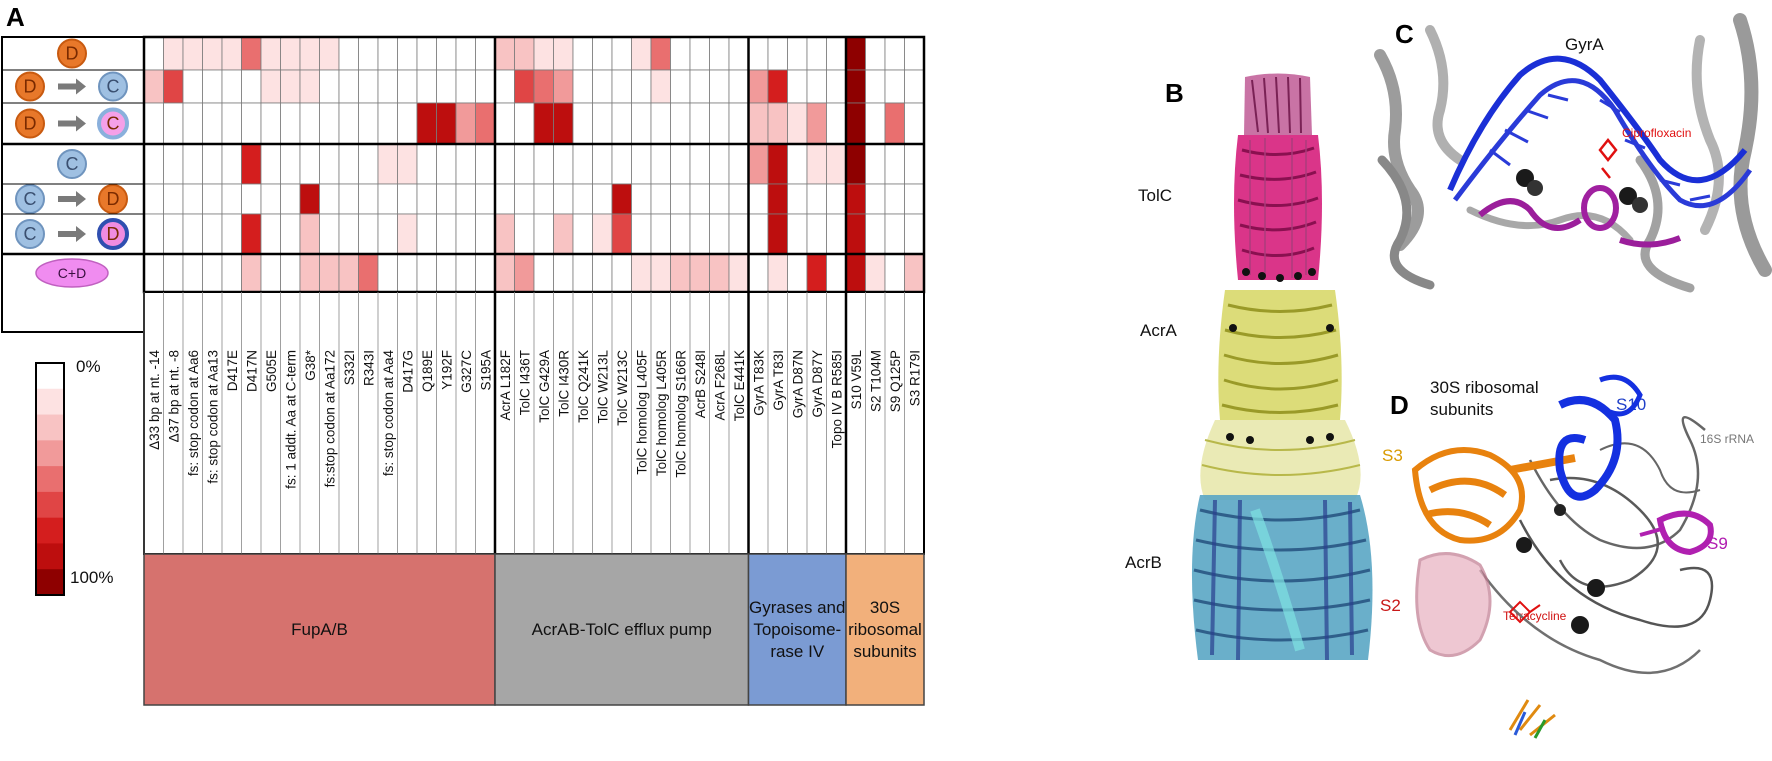  I want to click on mutation-label: TolC homolog L405R, so click(661, 413).